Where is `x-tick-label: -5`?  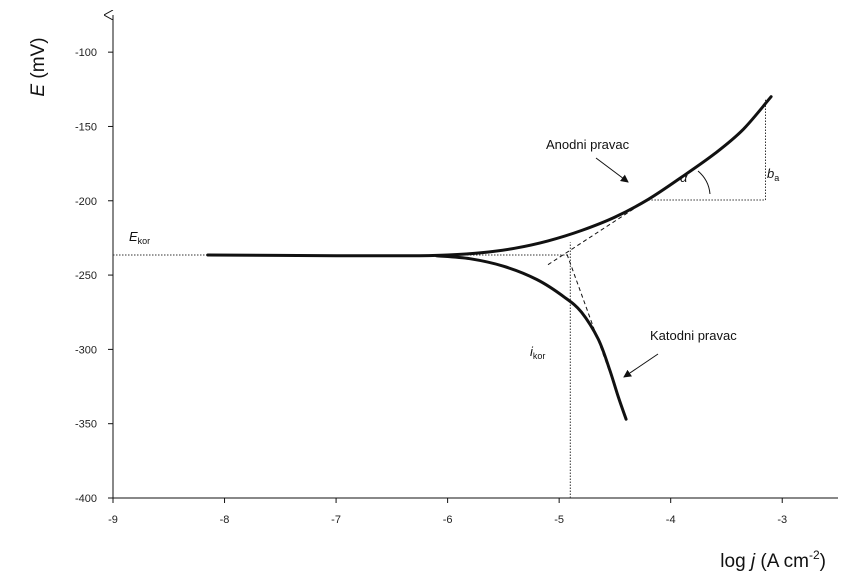
x-tick-label: -5 is located at coordinates (559, 520).